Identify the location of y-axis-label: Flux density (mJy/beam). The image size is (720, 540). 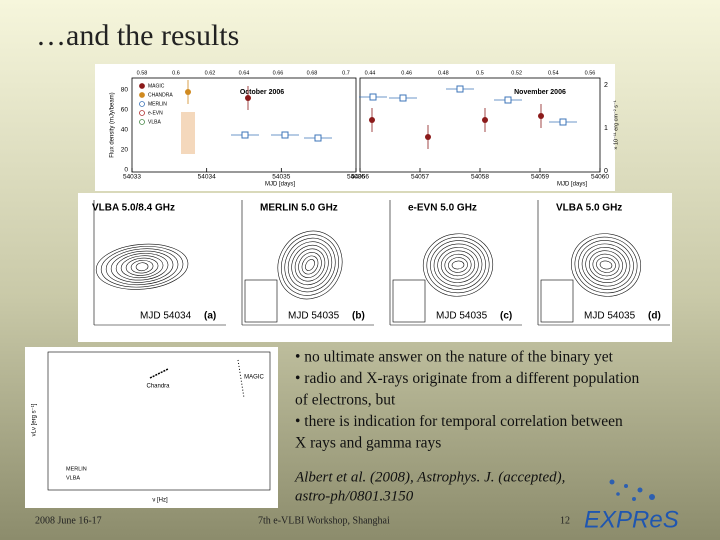
(113, 124).